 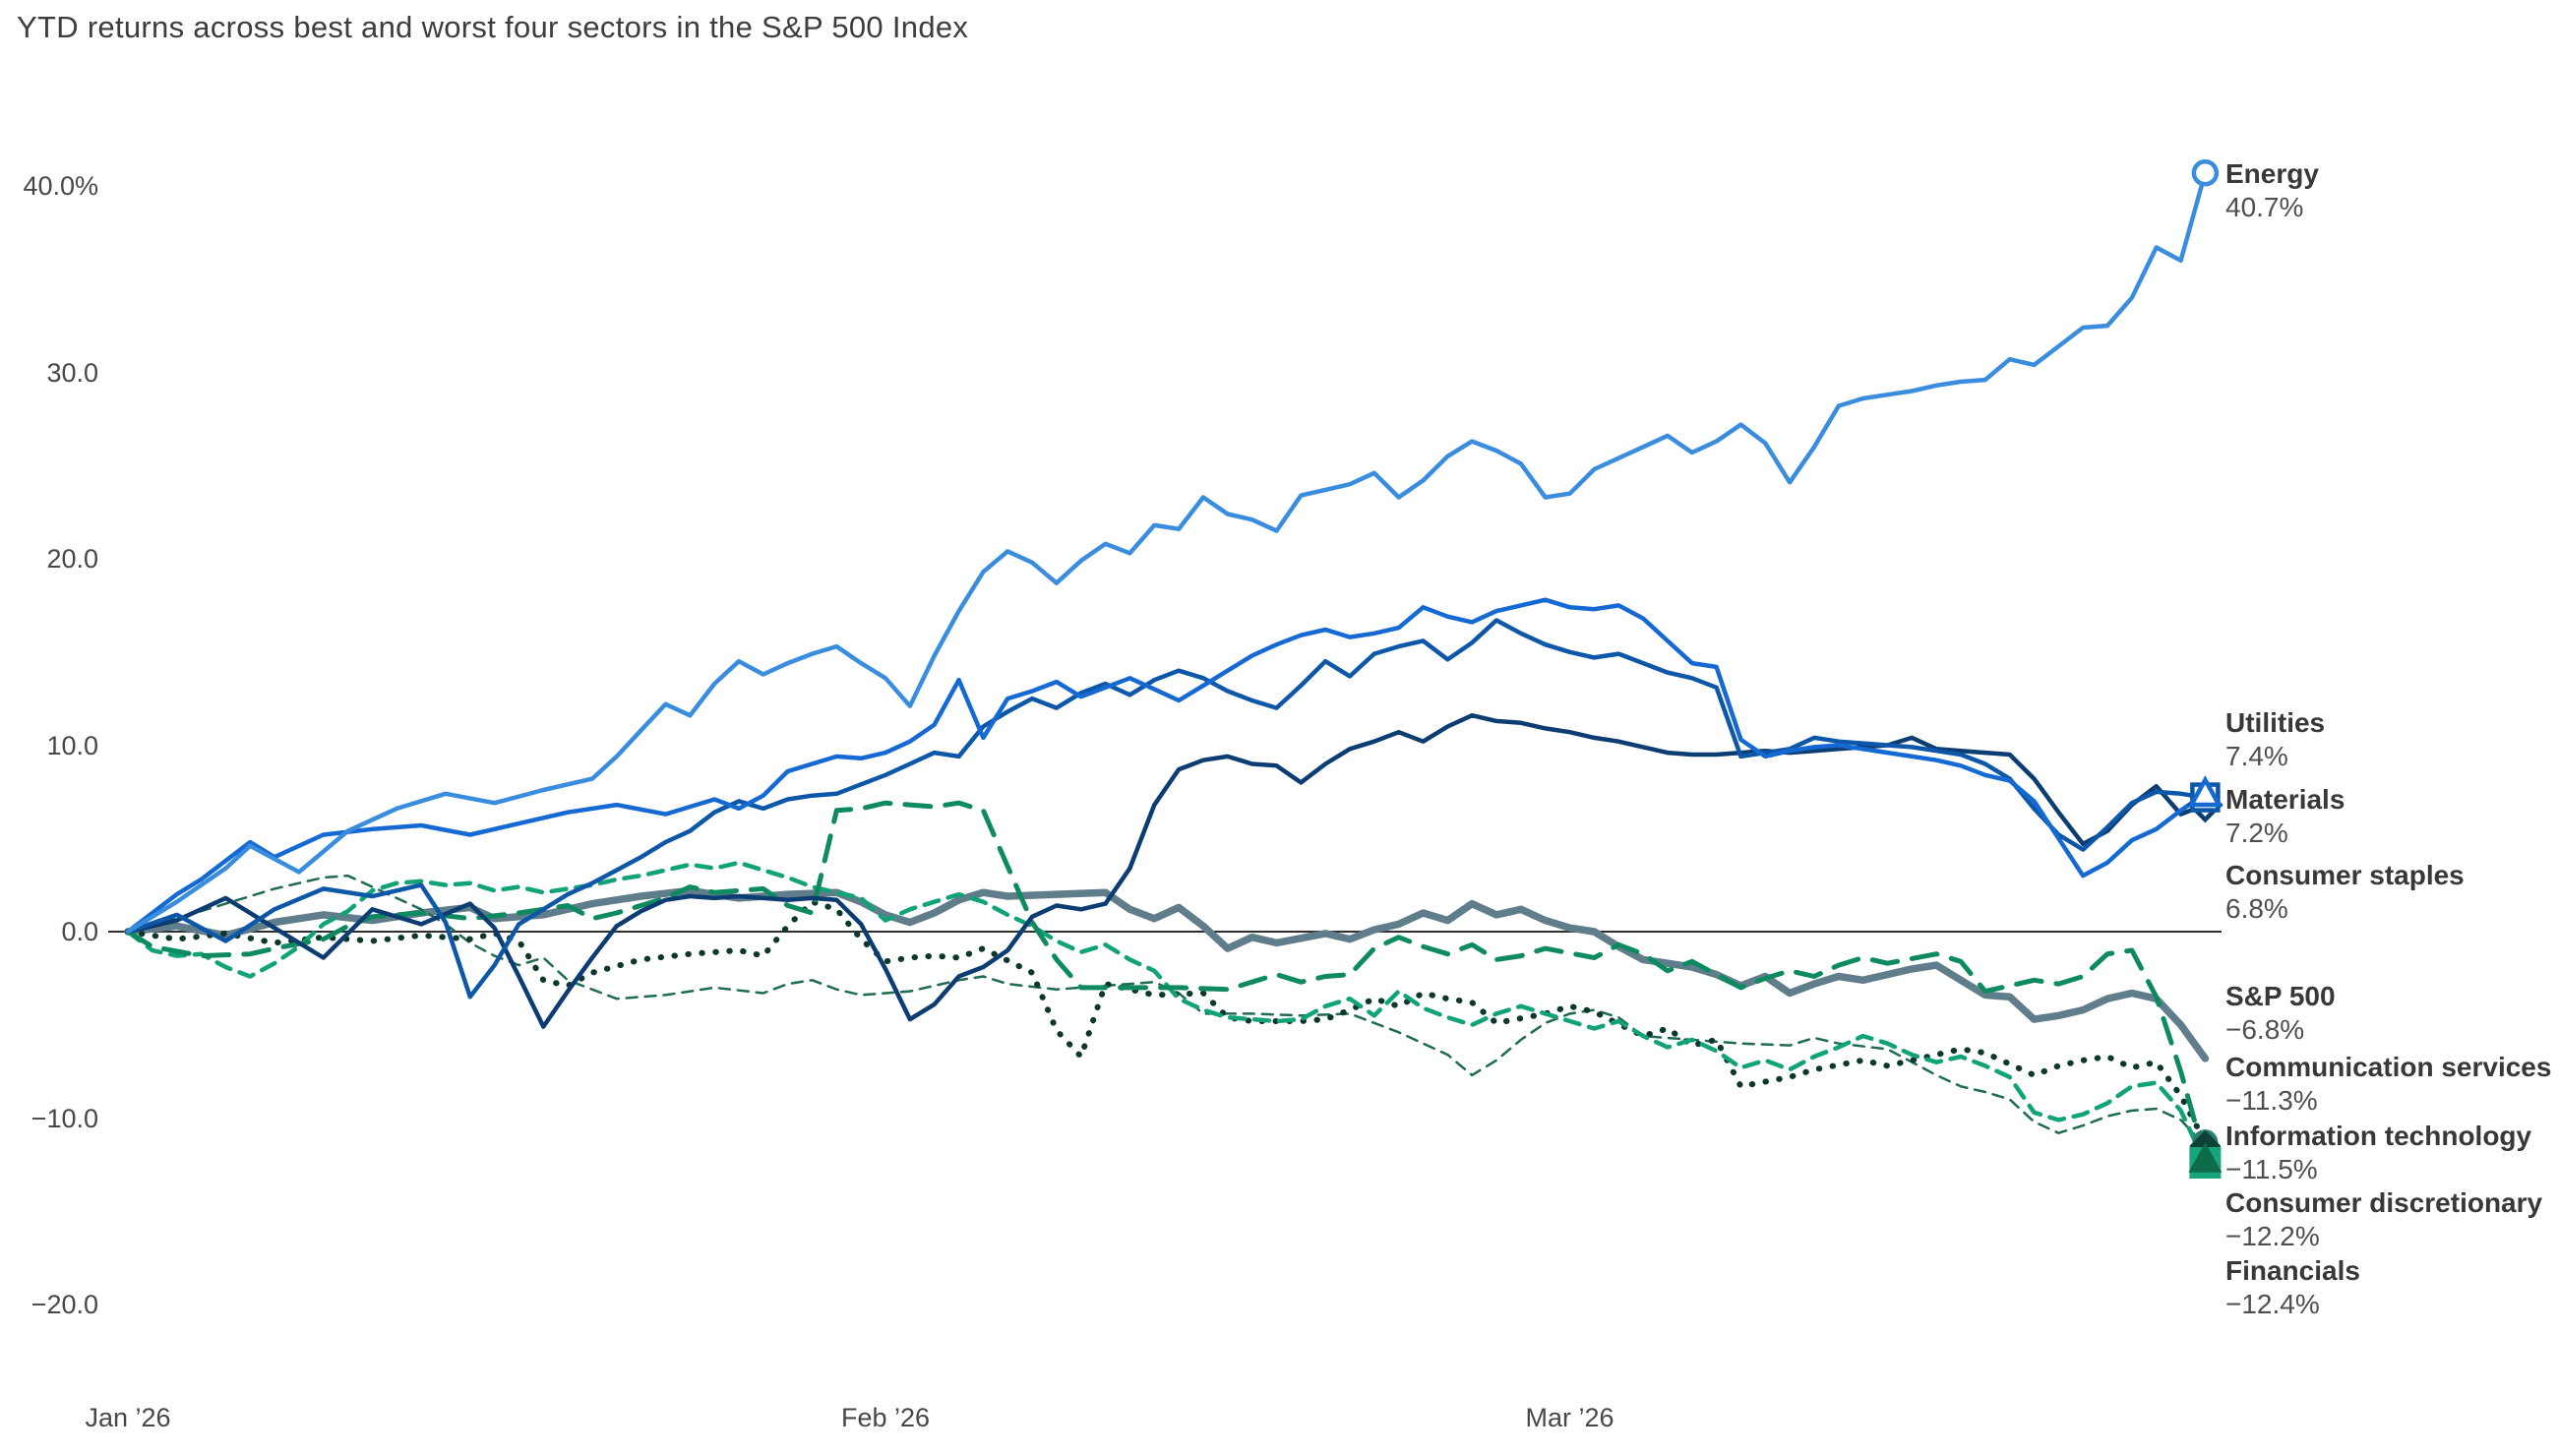 What do you see at coordinates (2345, 875) in the screenshot?
I see `series-label-staples: Consumer staples` at bounding box center [2345, 875].